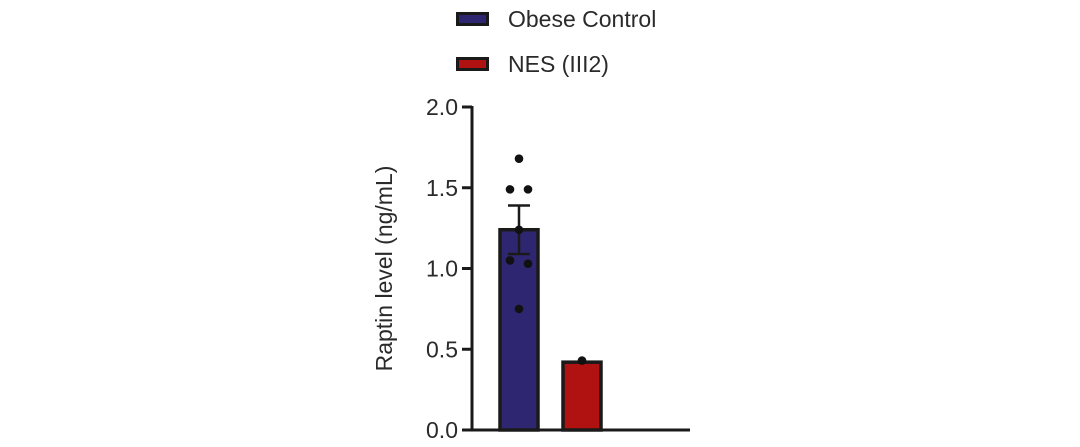 The width and height of the screenshot is (1080, 447). What do you see at coordinates (442, 269) in the screenshot?
I see `y-tick-label: 1.0` at bounding box center [442, 269].